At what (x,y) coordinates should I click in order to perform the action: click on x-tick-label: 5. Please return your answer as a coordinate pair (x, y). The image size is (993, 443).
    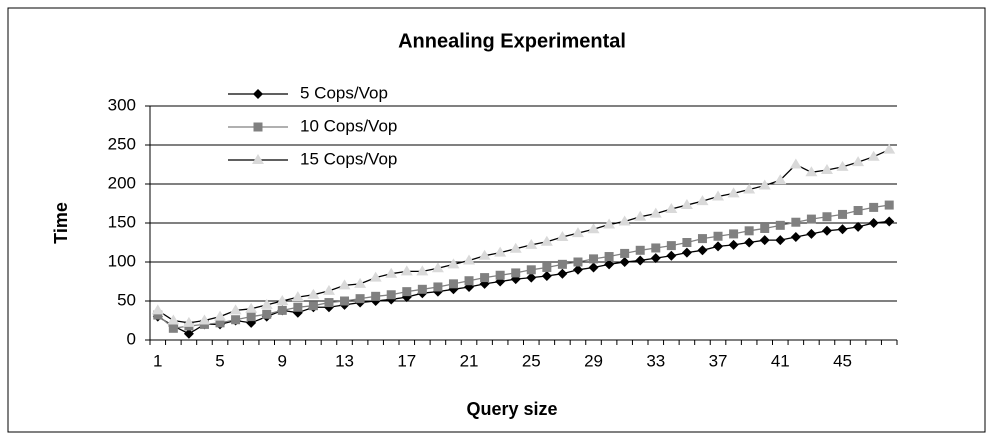
    Looking at the image, I should click on (219, 360).